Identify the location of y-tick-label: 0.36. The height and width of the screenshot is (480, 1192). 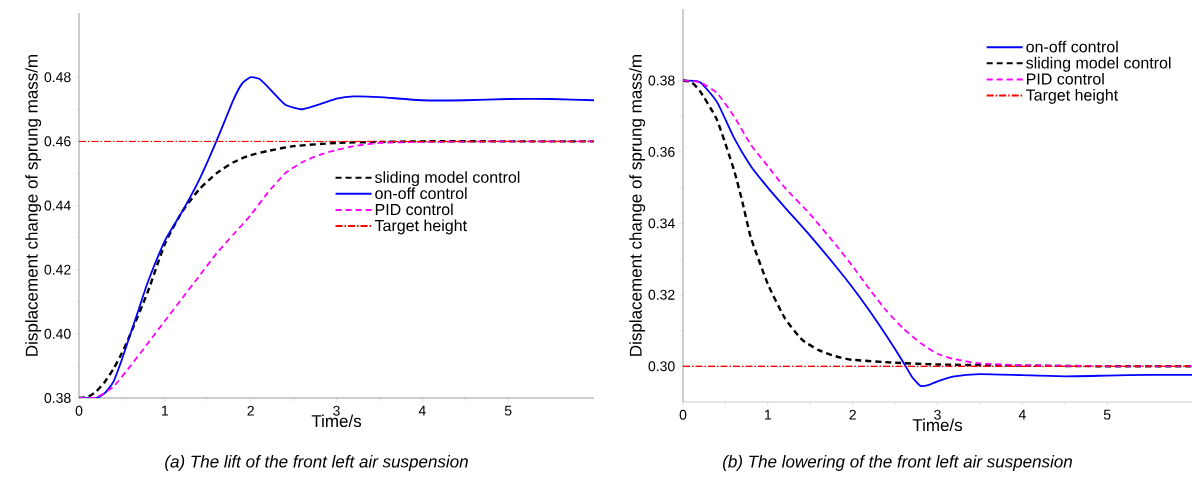
(661, 151).